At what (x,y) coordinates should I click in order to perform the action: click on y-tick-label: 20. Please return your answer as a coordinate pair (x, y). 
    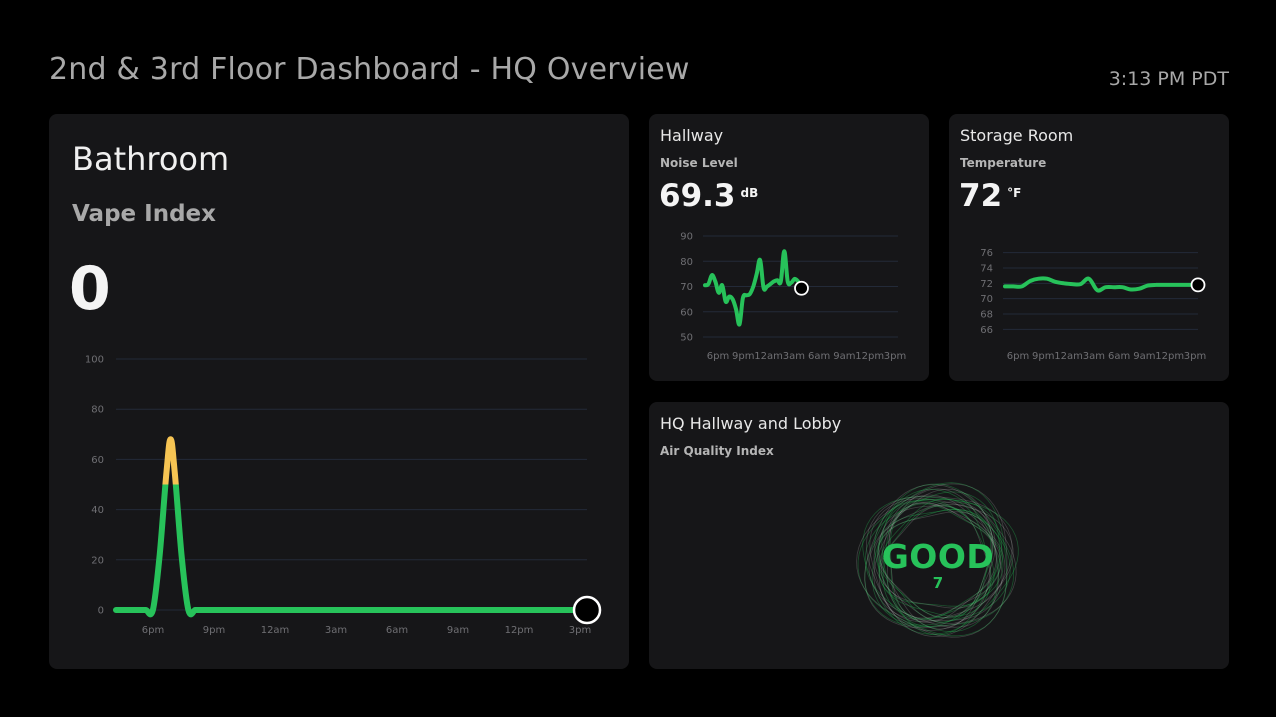
    Looking at the image, I should click on (97, 560).